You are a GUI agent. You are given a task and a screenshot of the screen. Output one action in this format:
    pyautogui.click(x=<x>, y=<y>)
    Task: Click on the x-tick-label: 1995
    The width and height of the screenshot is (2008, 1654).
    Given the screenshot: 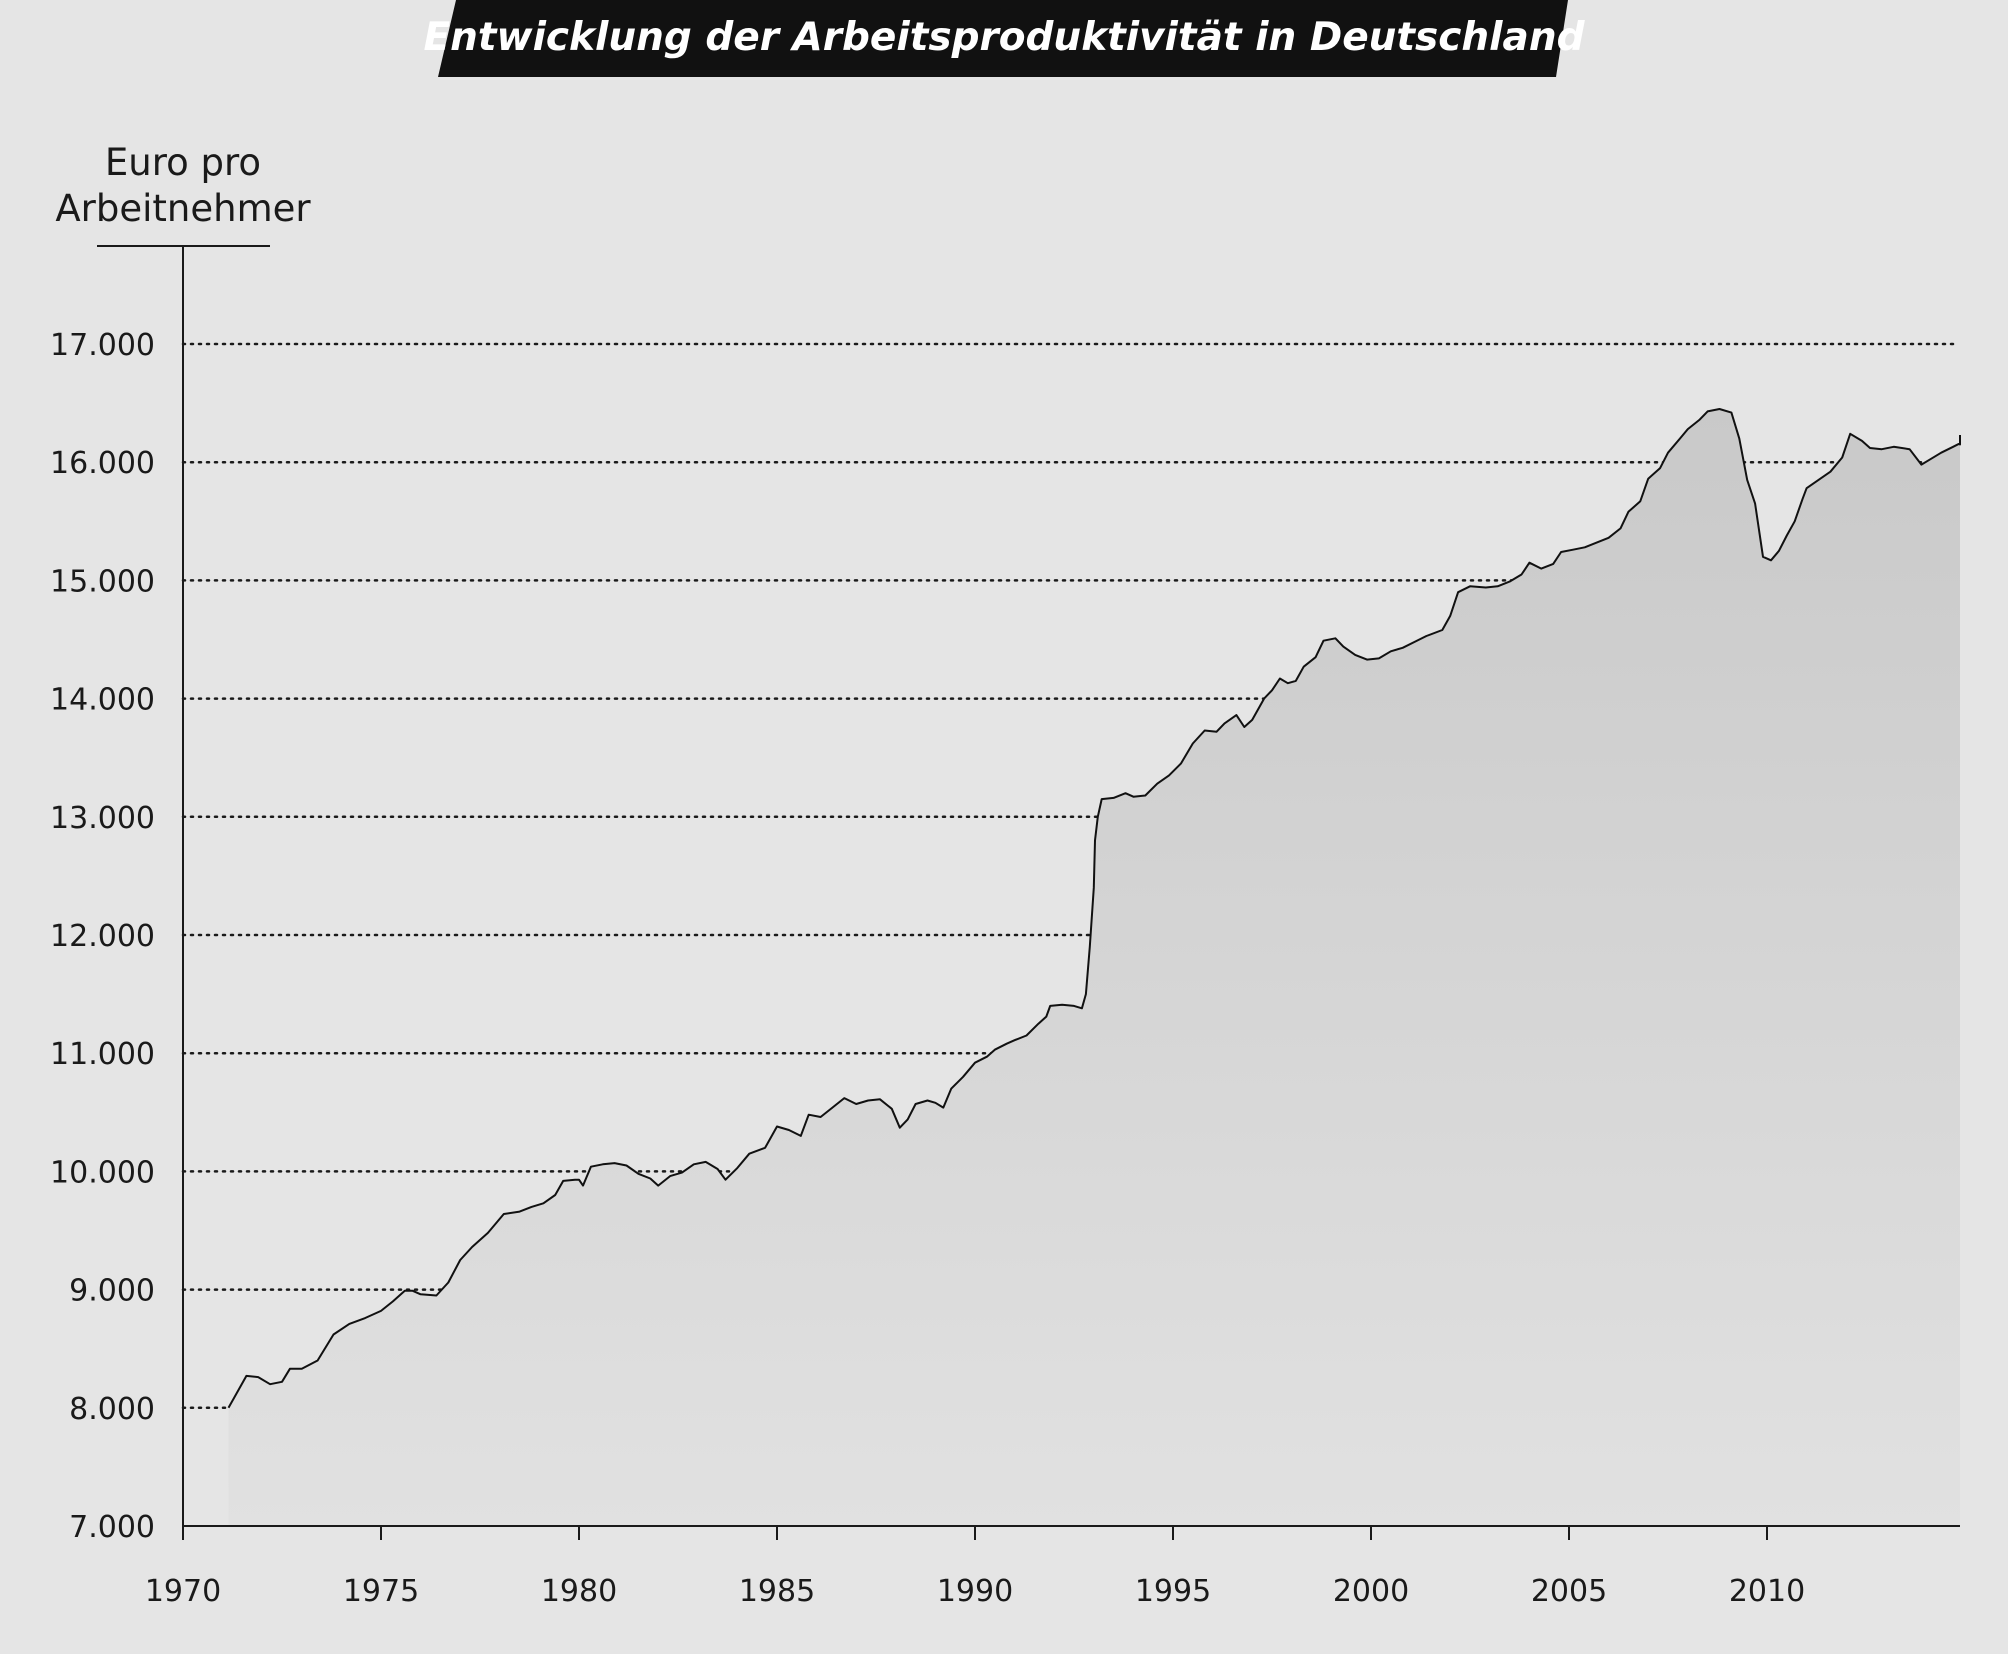 What is the action you would take?
    pyautogui.click(x=1173, y=1591)
    